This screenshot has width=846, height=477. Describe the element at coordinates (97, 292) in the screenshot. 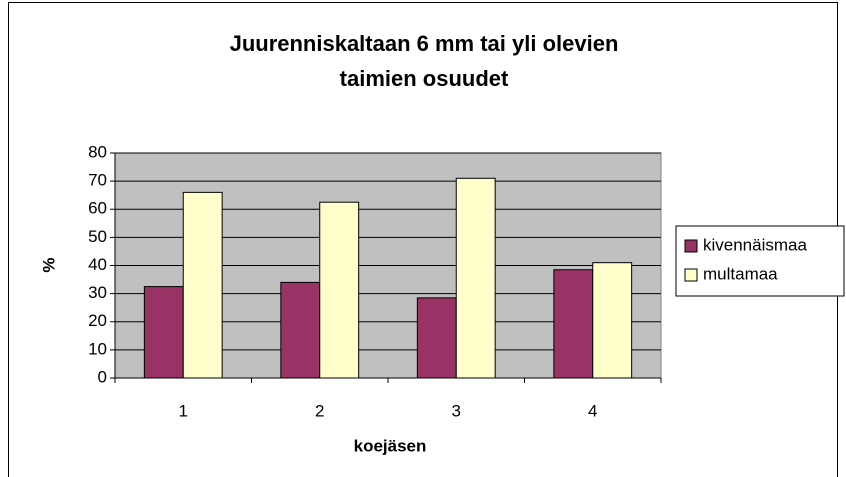

I see `y-tick-label: 30` at that location.